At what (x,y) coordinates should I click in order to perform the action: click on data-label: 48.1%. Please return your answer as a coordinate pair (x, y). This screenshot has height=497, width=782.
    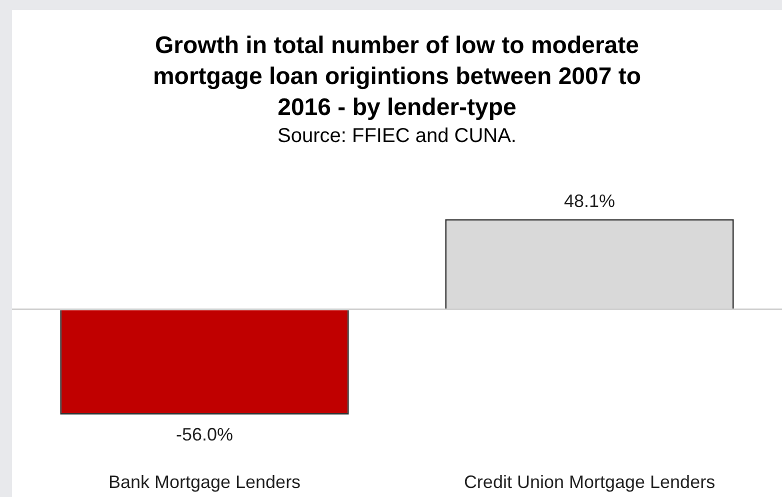
    Looking at the image, I should click on (590, 201).